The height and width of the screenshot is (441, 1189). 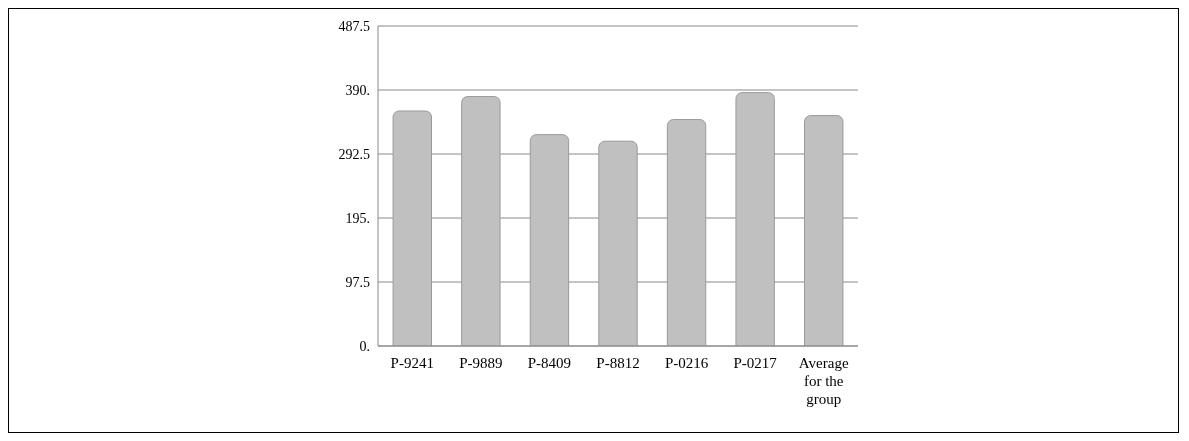 I want to click on x-tick-label: P-9241, so click(x=412, y=363).